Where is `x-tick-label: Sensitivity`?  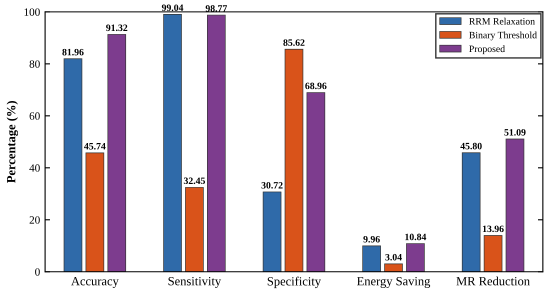
x-tick-label: Sensitivity is located at coordinates (195, 282).